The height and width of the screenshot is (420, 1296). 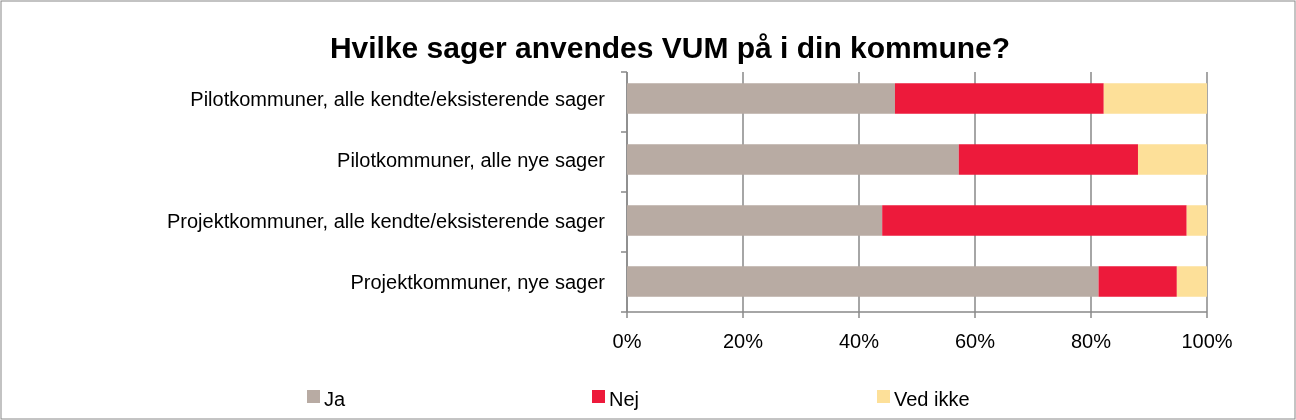 I want to click on x-tick-label: 20%, so click(x=743, y=341).